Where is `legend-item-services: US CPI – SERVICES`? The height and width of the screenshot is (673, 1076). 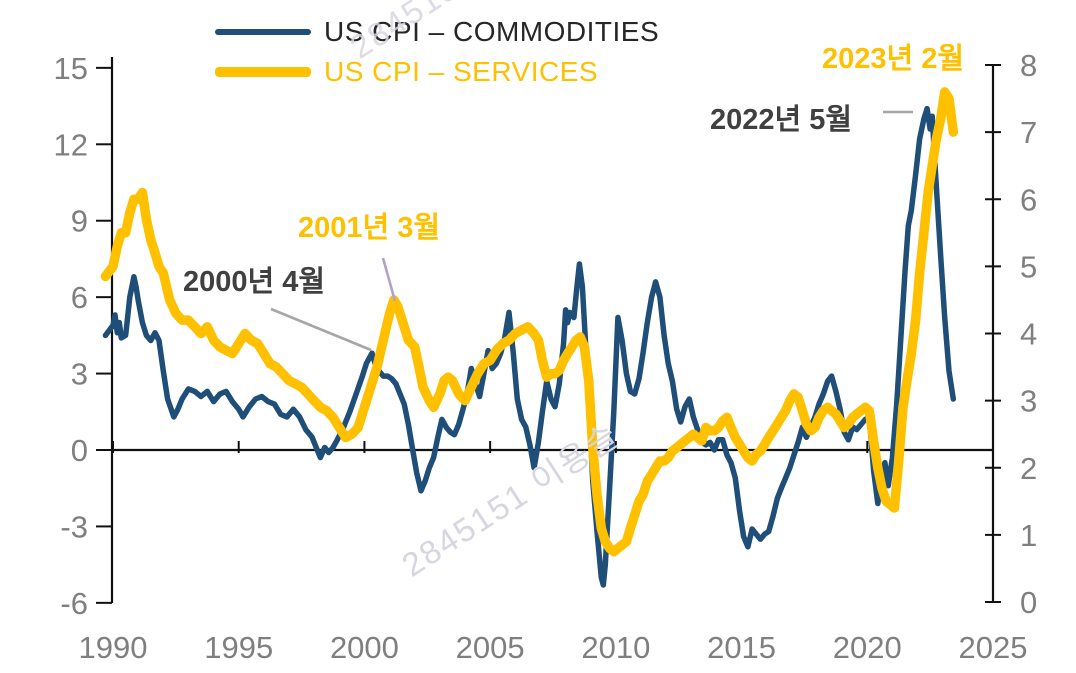 legend-item-services: US CPI – SERVICES is located at coordinates (437, 72).